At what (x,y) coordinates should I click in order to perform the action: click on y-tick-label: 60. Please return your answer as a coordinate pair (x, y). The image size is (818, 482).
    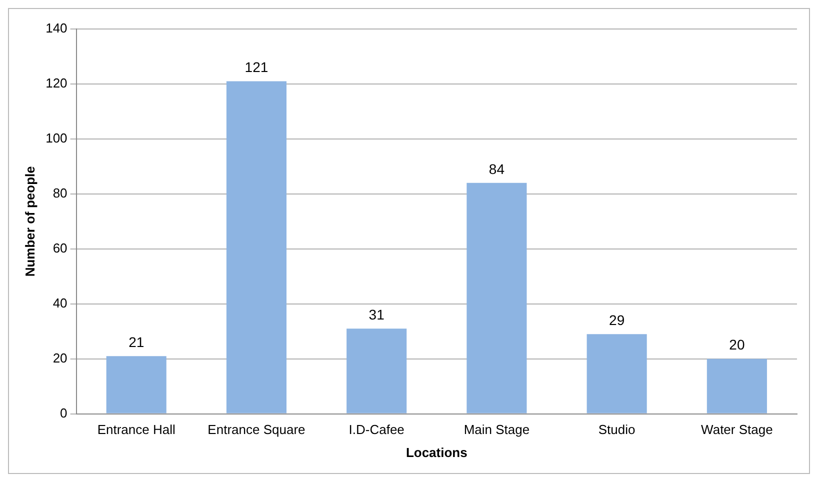
    Looking at the image, I should click on (60, 248).